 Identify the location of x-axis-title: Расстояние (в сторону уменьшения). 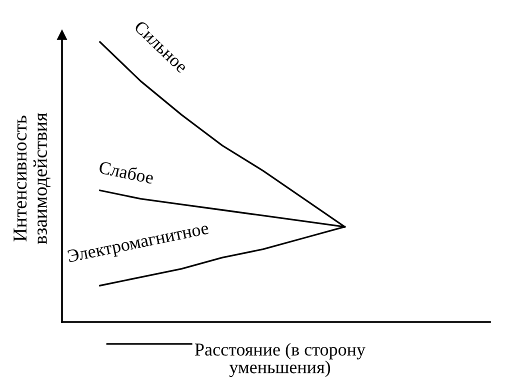
(280, 360).